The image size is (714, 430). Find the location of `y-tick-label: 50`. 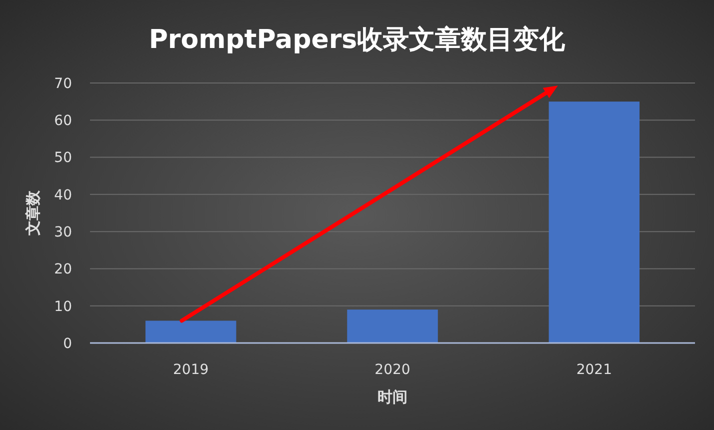

y-tick-label: 50 is located at coordinates (63, 158).